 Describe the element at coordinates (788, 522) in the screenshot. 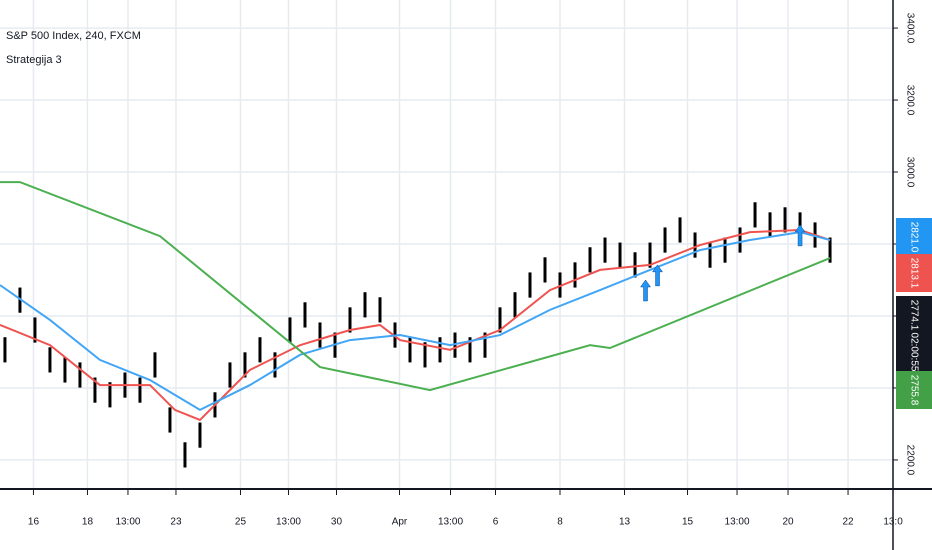

I see `x-tick-label: 20` at that location.